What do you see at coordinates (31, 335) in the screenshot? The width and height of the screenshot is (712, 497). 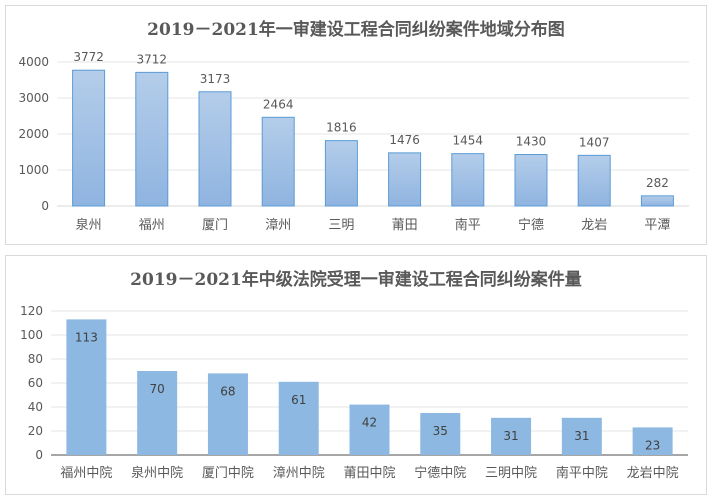 I see `y-tick-label: 100` at bounding box center [31, 335].